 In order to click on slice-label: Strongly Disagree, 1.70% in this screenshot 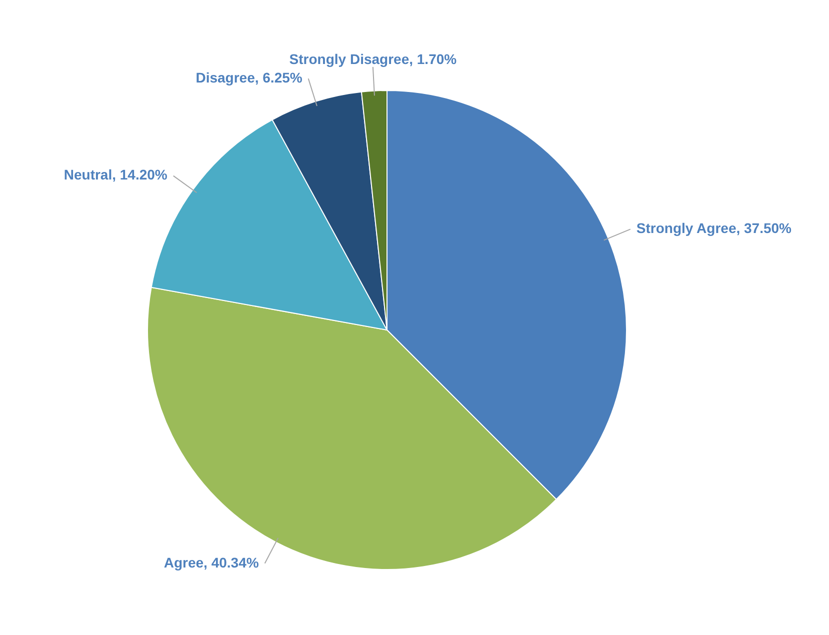, I will do `click(373, 58)`.